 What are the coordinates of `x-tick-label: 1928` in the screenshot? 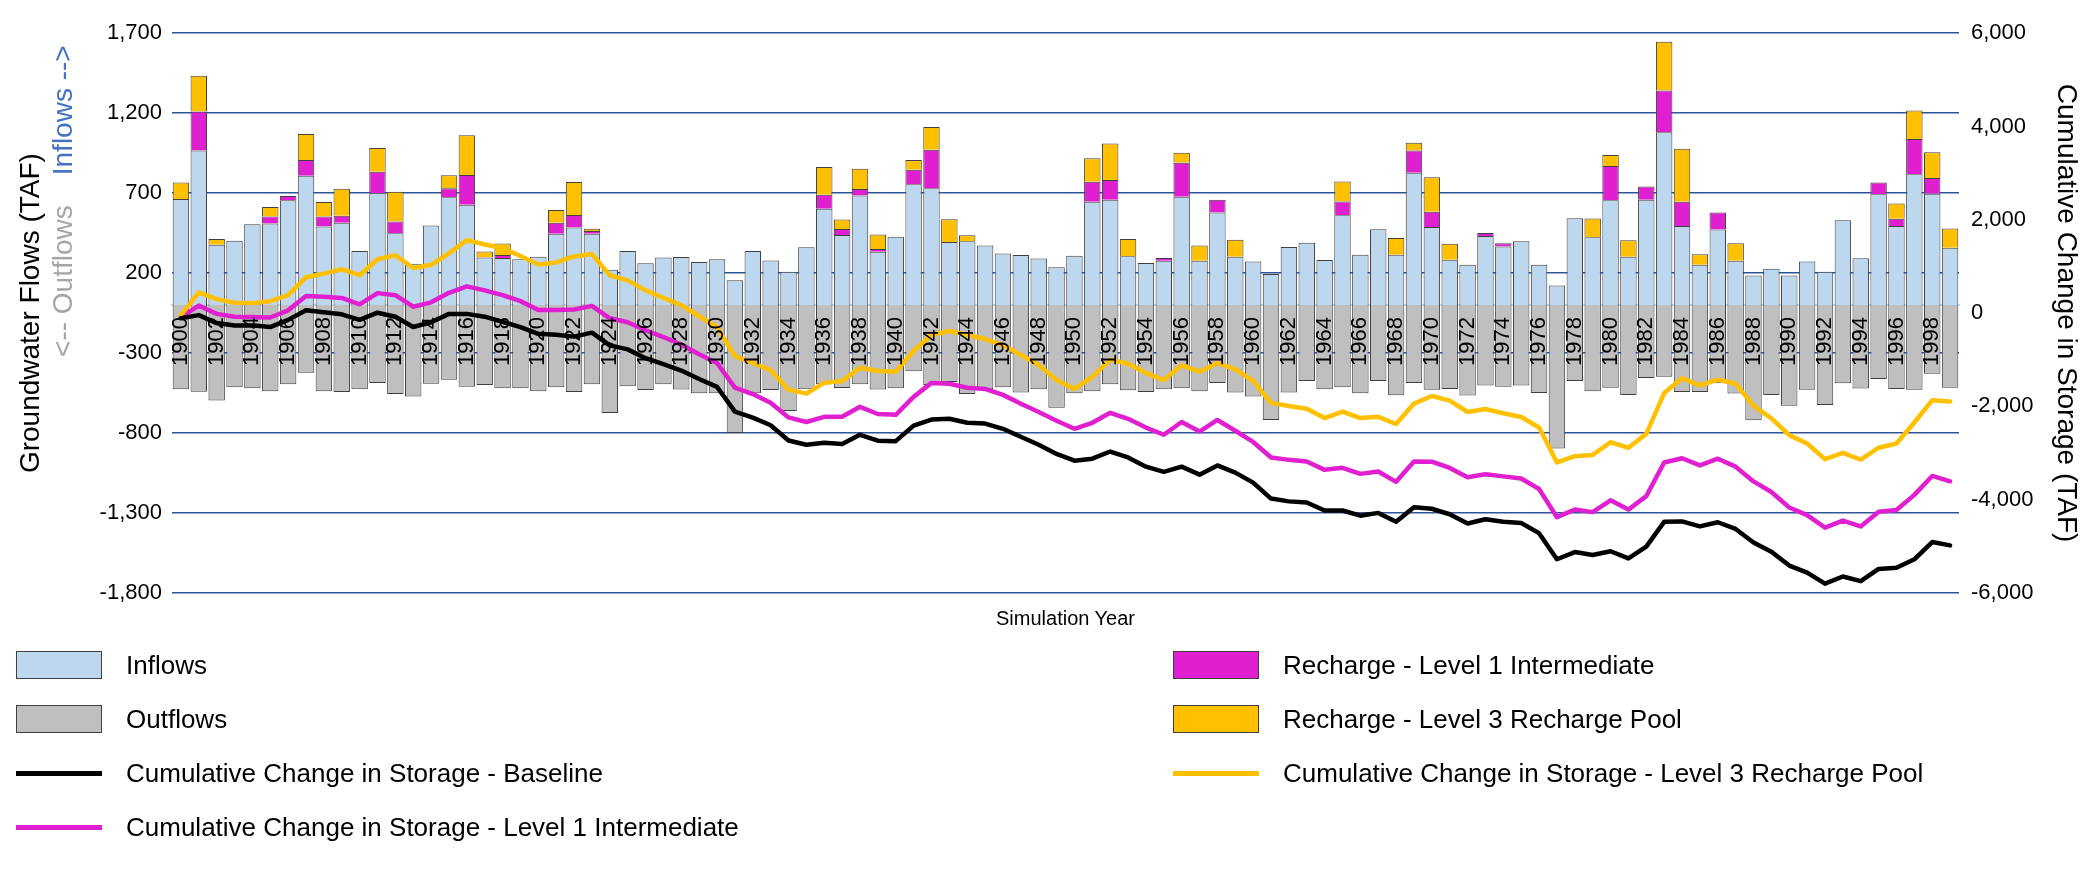 It's located at (680, 342).